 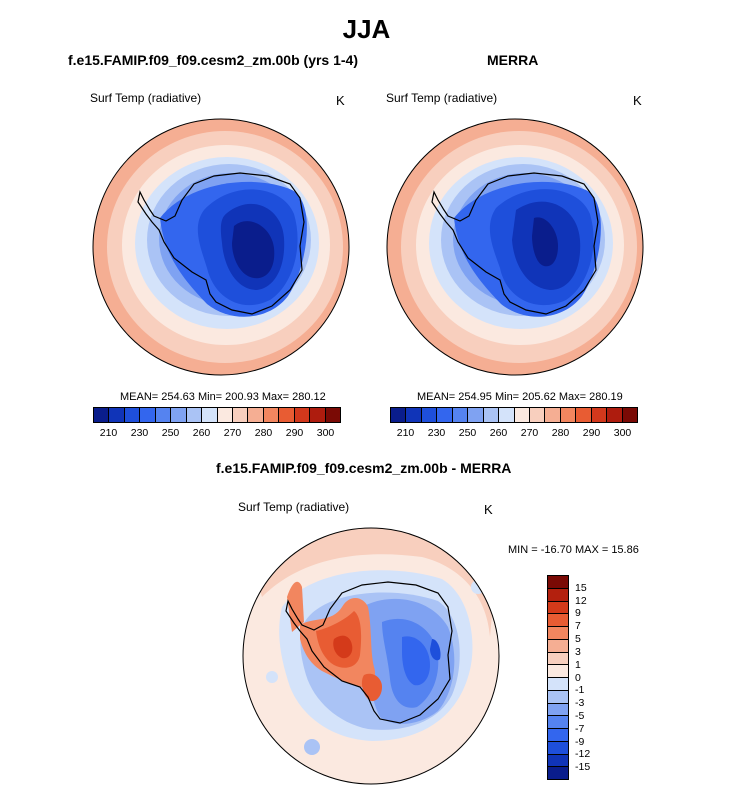 I want to click on panel-2-stats: MEAN= 254.95 Min= 205.62 Max= 280.19, so click(x=520, y=397).